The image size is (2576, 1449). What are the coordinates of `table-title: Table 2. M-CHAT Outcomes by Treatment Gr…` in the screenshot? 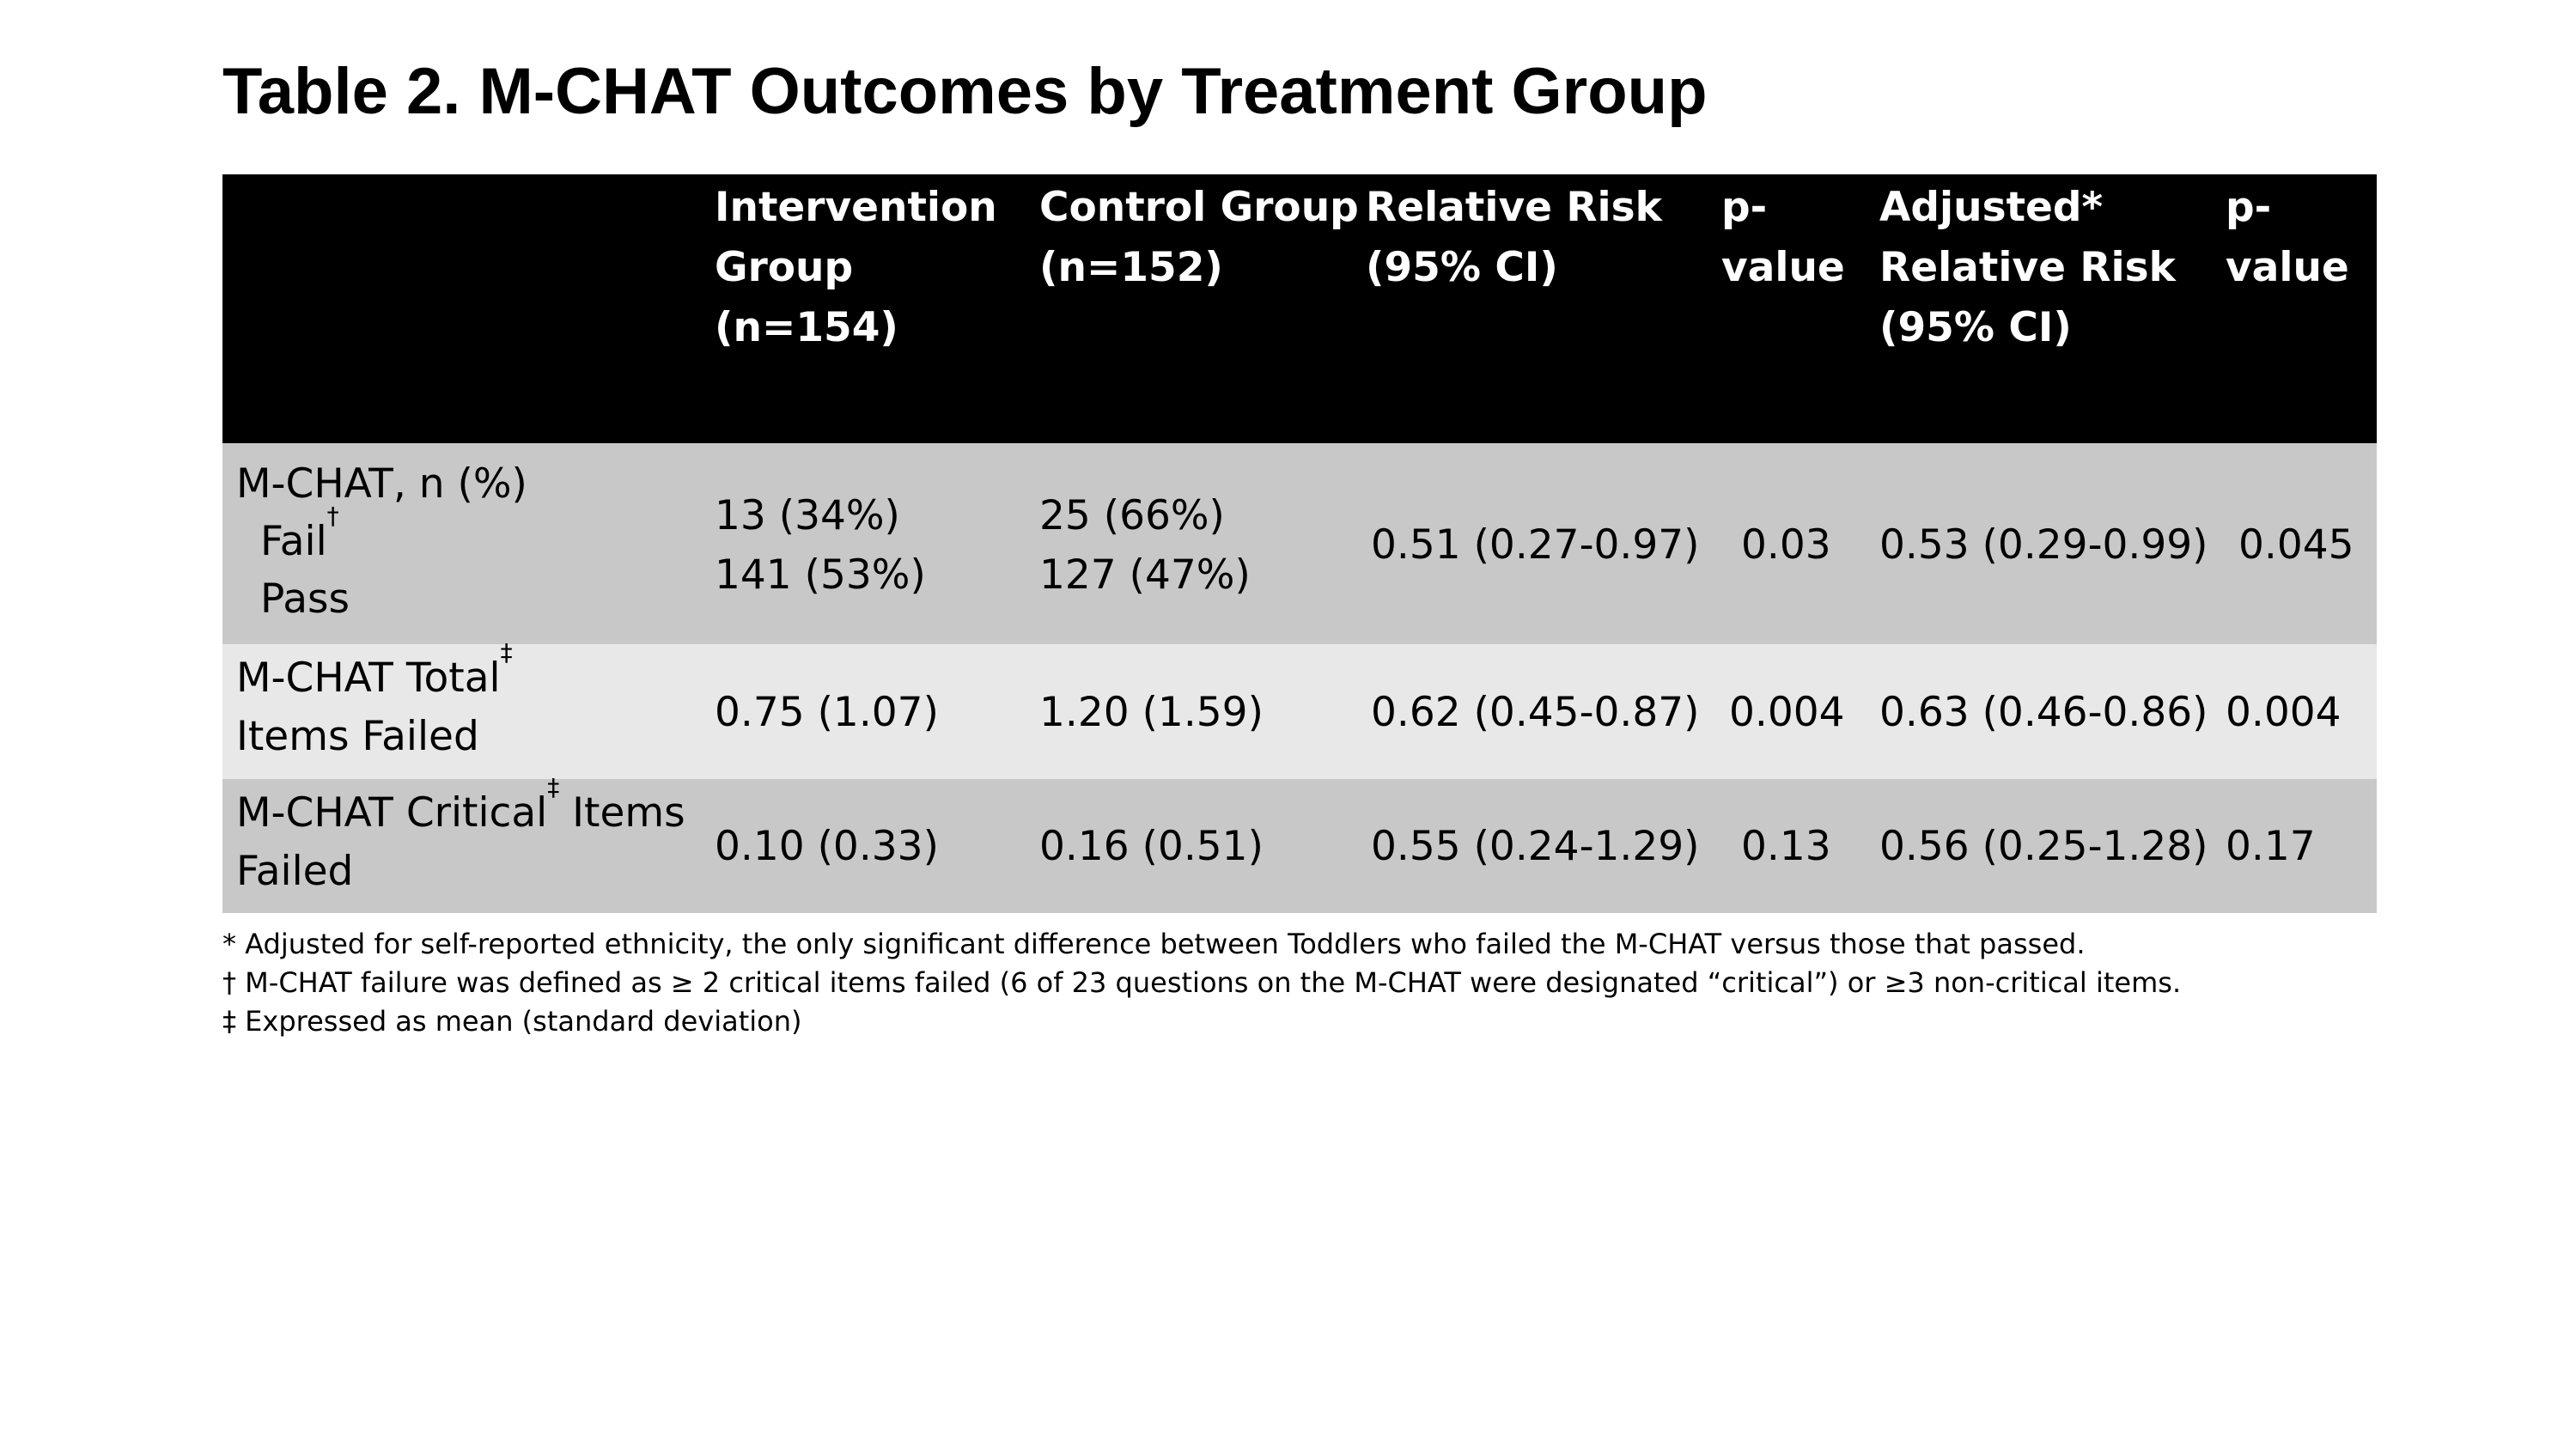 It's located at (965, 91).